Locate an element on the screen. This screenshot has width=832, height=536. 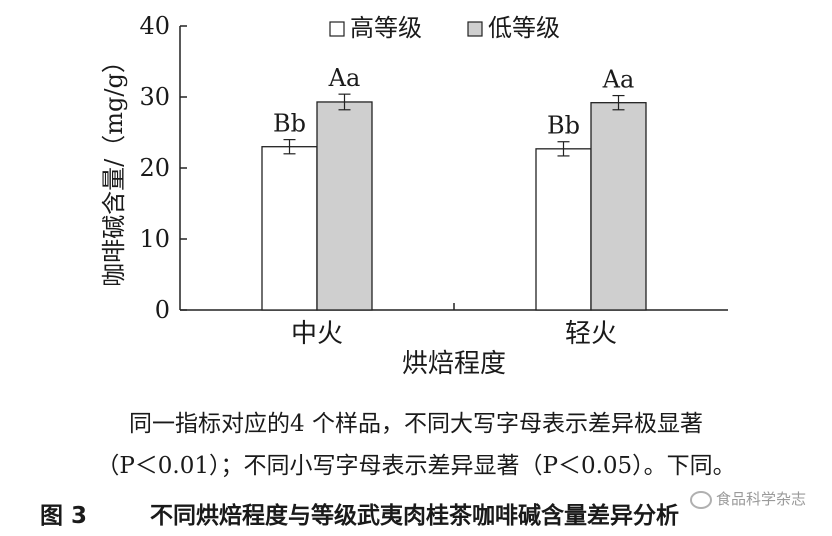
watermark: 食品科学杂志 is located at coordinates (747, 498).